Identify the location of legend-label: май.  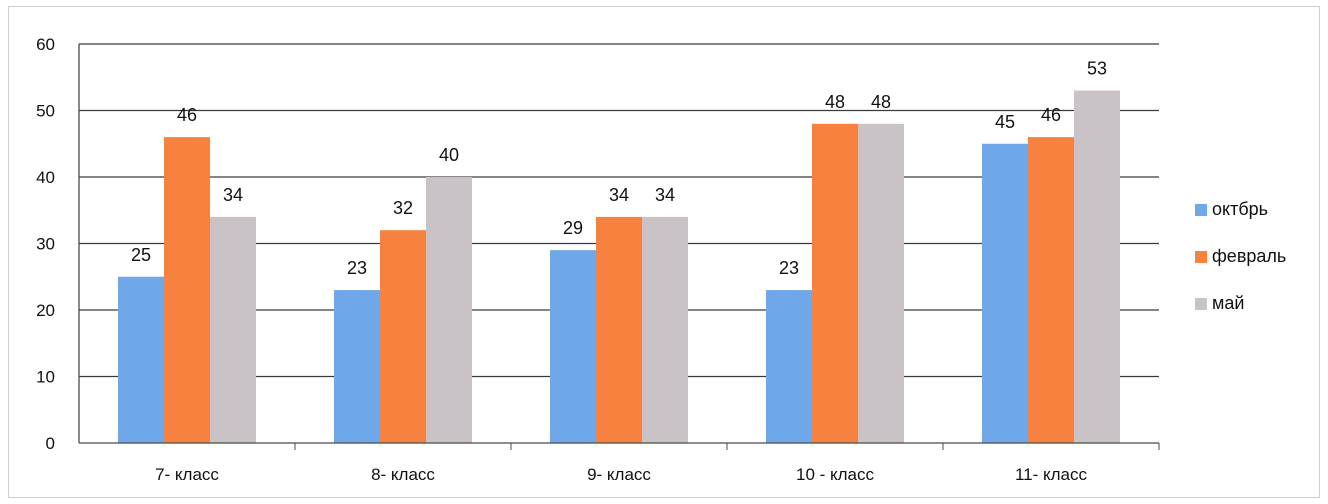
(1228, 303).